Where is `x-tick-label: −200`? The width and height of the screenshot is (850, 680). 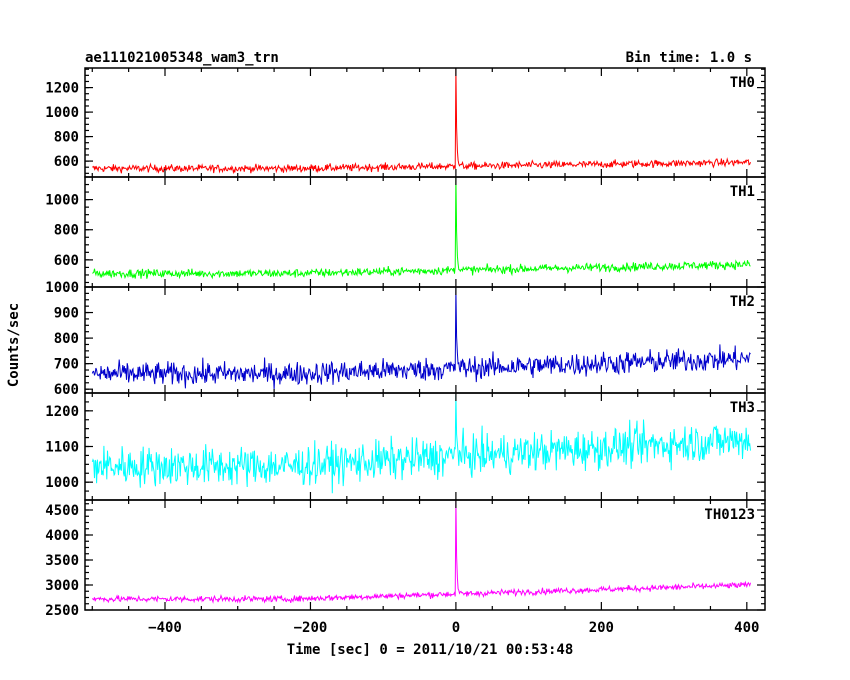 x-tick-label: −200 is located at coordinates (311, 628).